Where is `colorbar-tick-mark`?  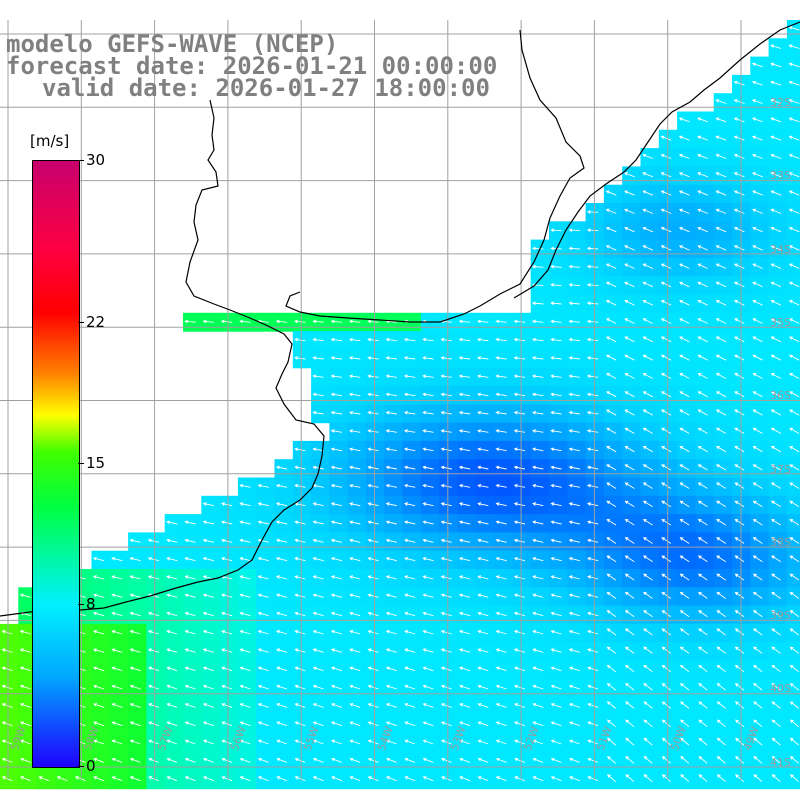
colorbar-tick-mark is located at coordinates (81, 463).